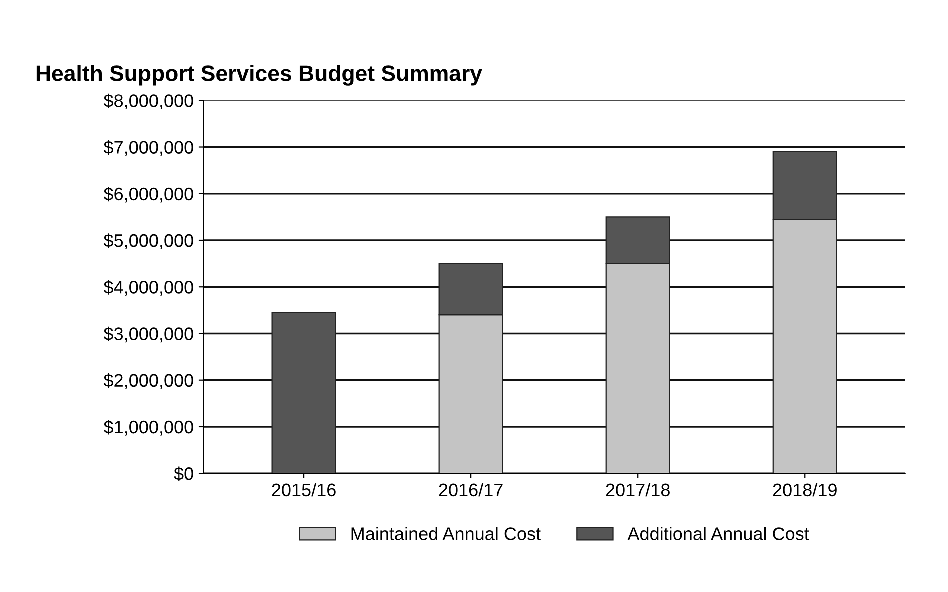 The image size is (948, 592). I want to click on y-tick-label: $0, so click(184, 474).